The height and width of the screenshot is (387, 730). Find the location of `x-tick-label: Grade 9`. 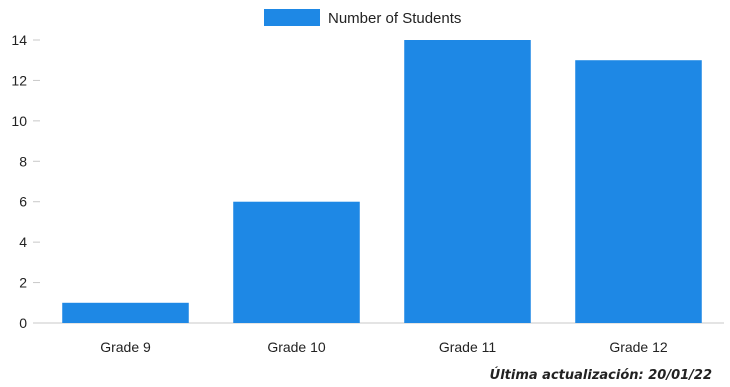

x-tick-label: Grade 9 is located at coordinates (125, 347).